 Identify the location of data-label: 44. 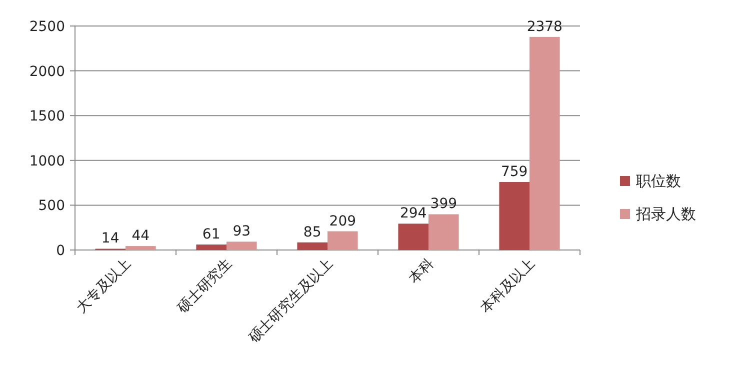
(141, 236).